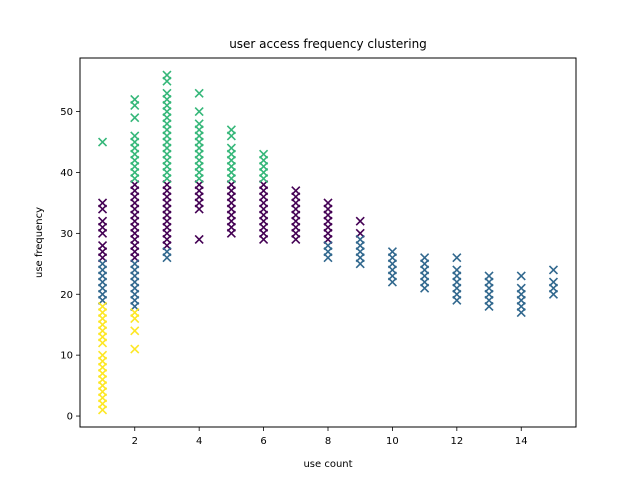 This screenshot has height=480, width=640. I want to click on x-tick-label: 4, so click(199, 441).